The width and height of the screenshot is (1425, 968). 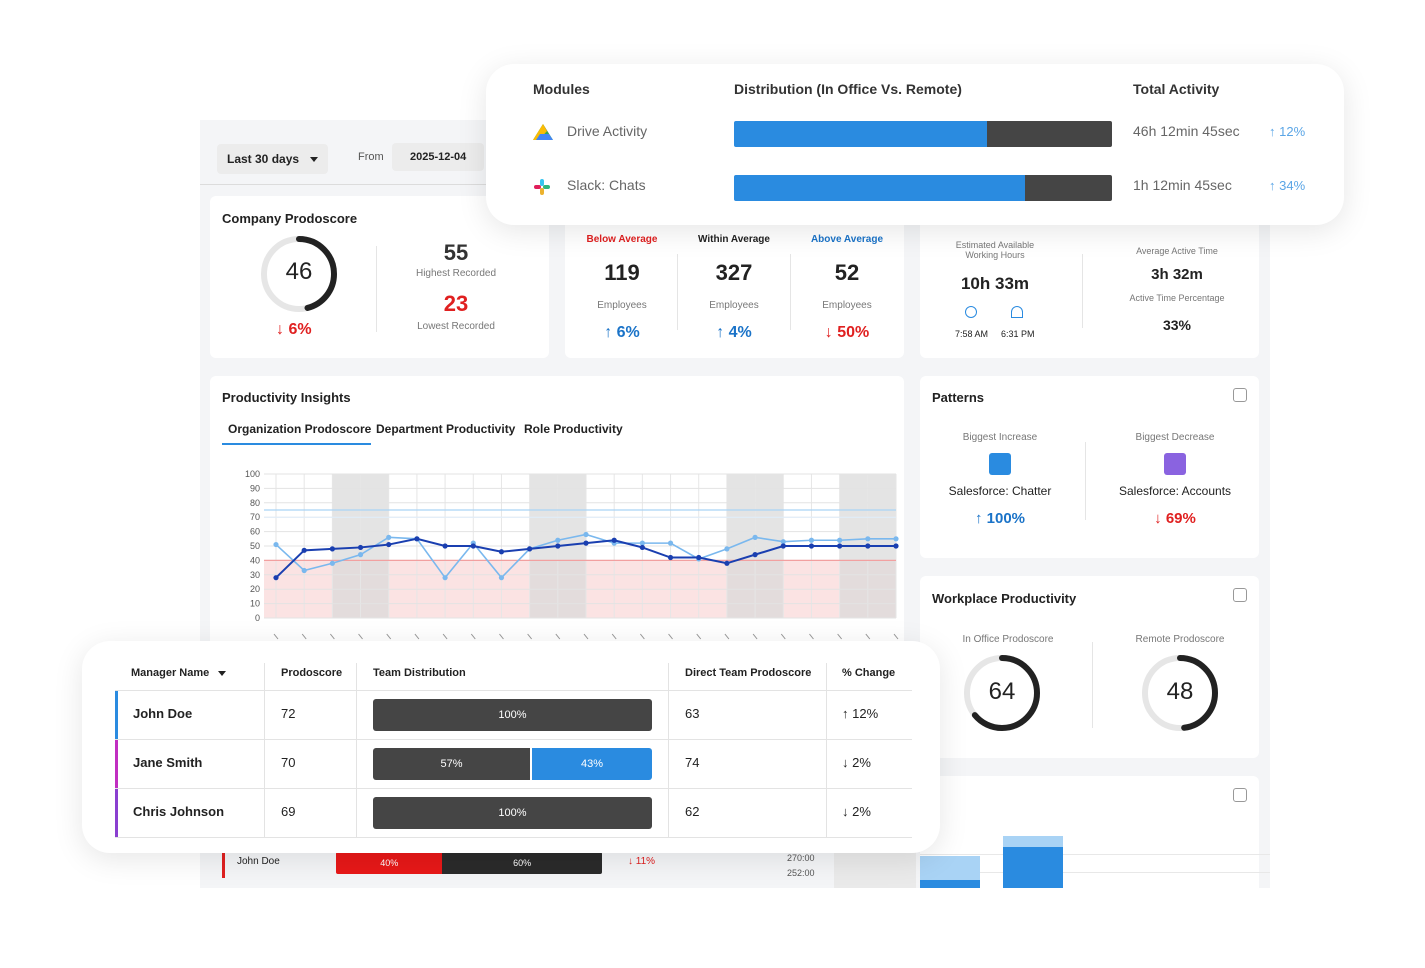 I want to click on increase-change: ↑ 100%, so click(x=1000, y=518).